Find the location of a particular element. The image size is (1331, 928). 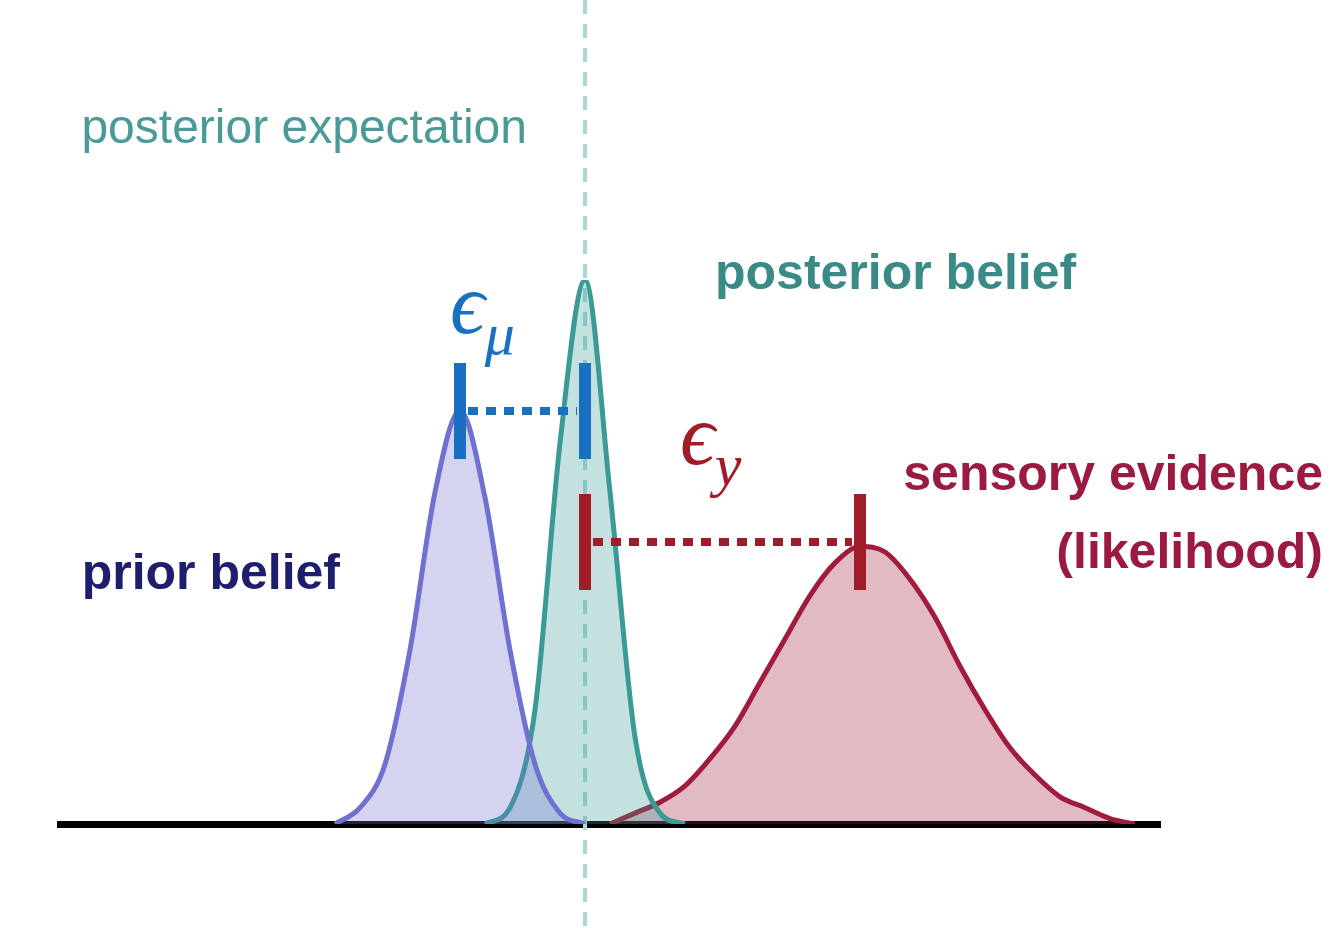

series-label: prior belief is located at coordinates (211, 572).